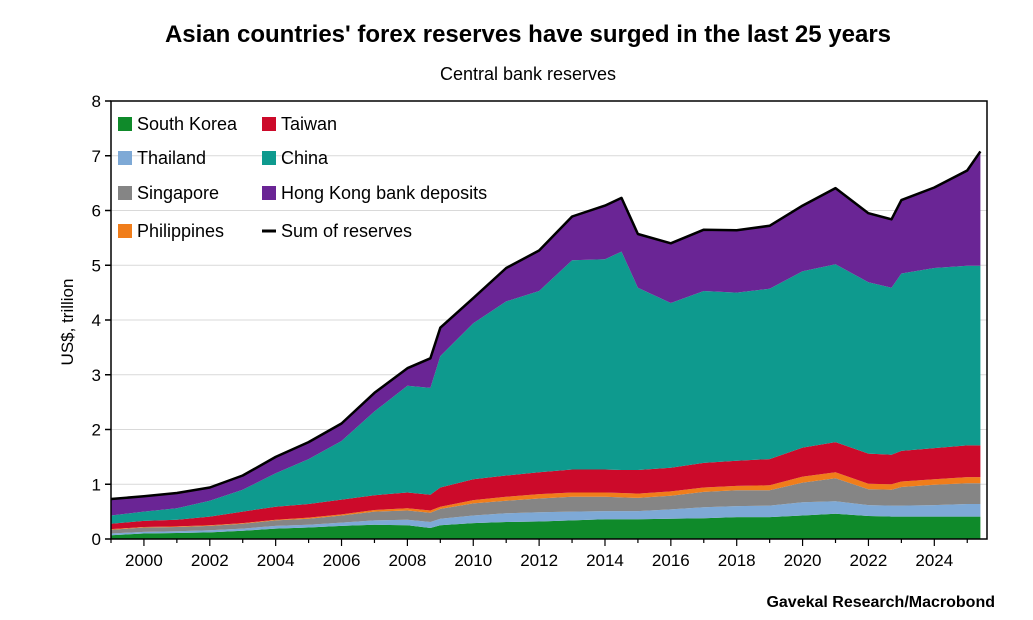 The width and height of the screenshot is (1033, 620). What do you see at coordinates (737, 560) in the screenshot?
I see `x-tick-label-2018: 2018` at bounding box center [737, 560].